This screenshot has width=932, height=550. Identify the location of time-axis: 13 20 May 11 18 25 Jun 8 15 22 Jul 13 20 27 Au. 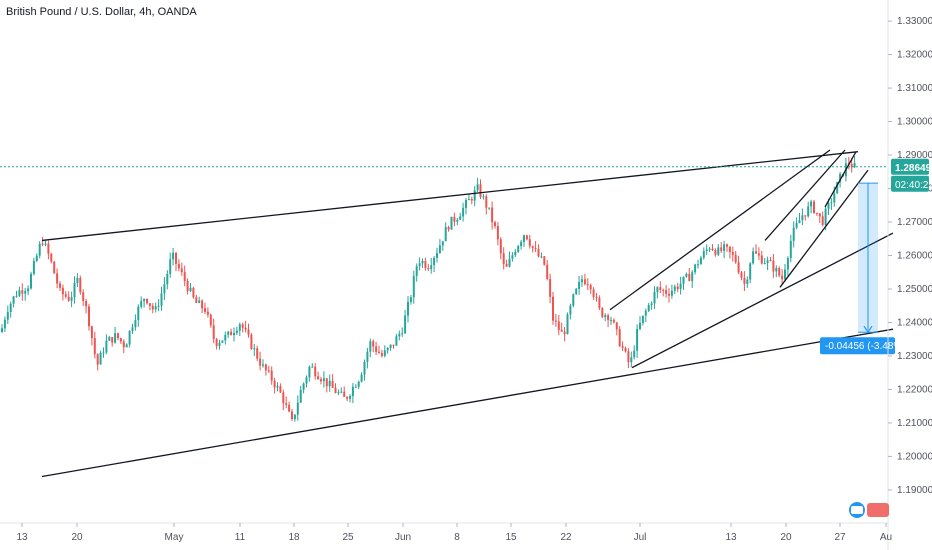
(446, 532).